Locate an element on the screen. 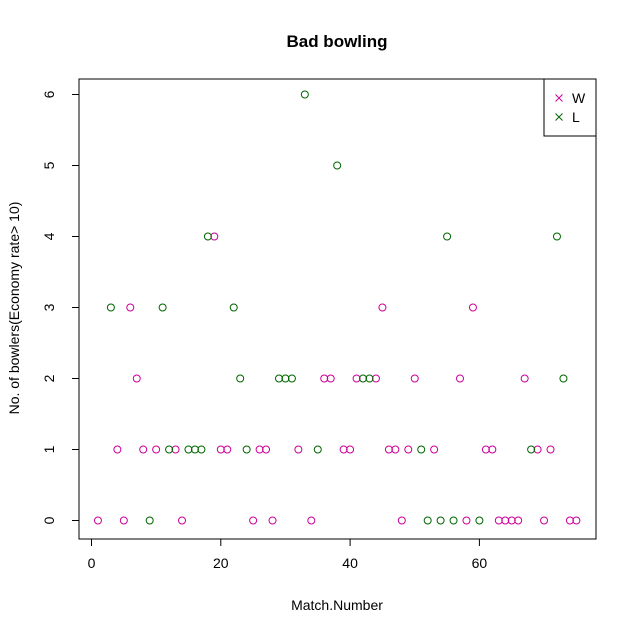 Image resolution: width=636 pixels, height=635 pixels. x-tick-label: 60 is located at coordinates (480, 563).